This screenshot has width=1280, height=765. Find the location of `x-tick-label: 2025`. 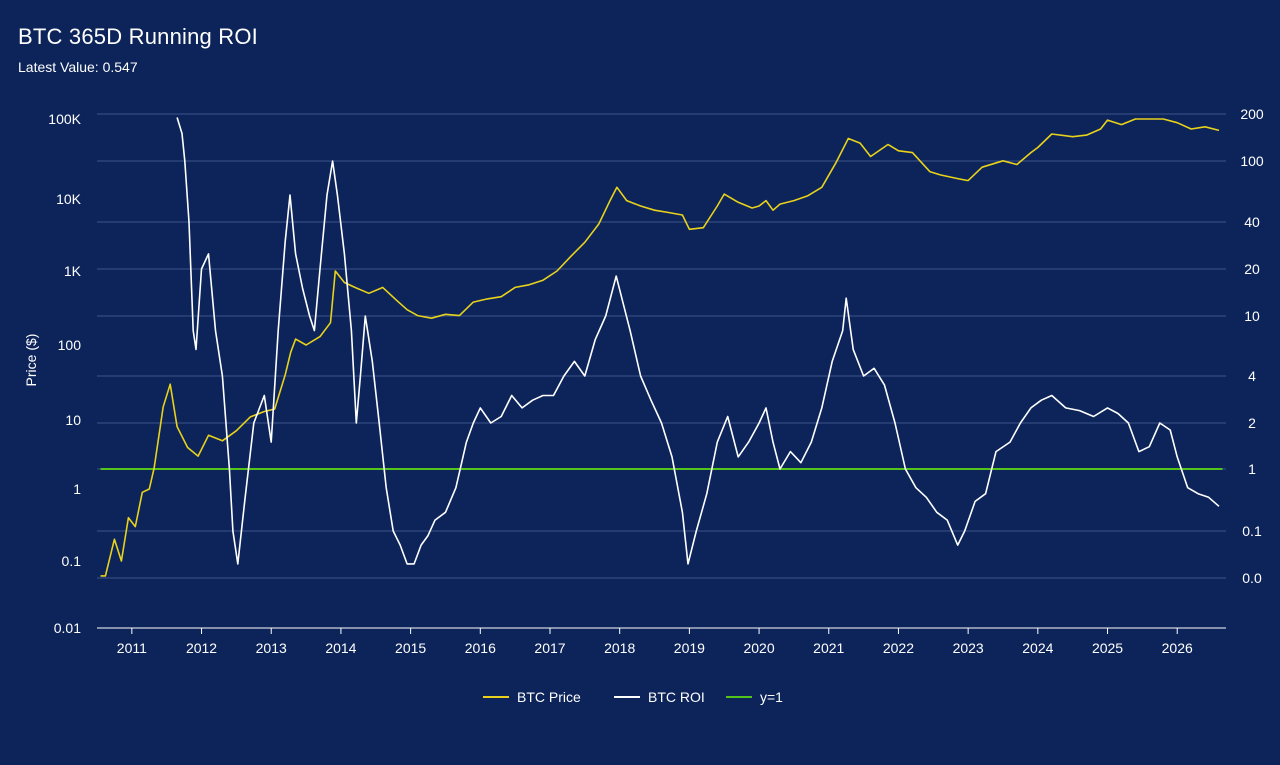

x-tick-label: 2025 is located at coordinates (1107, 648).